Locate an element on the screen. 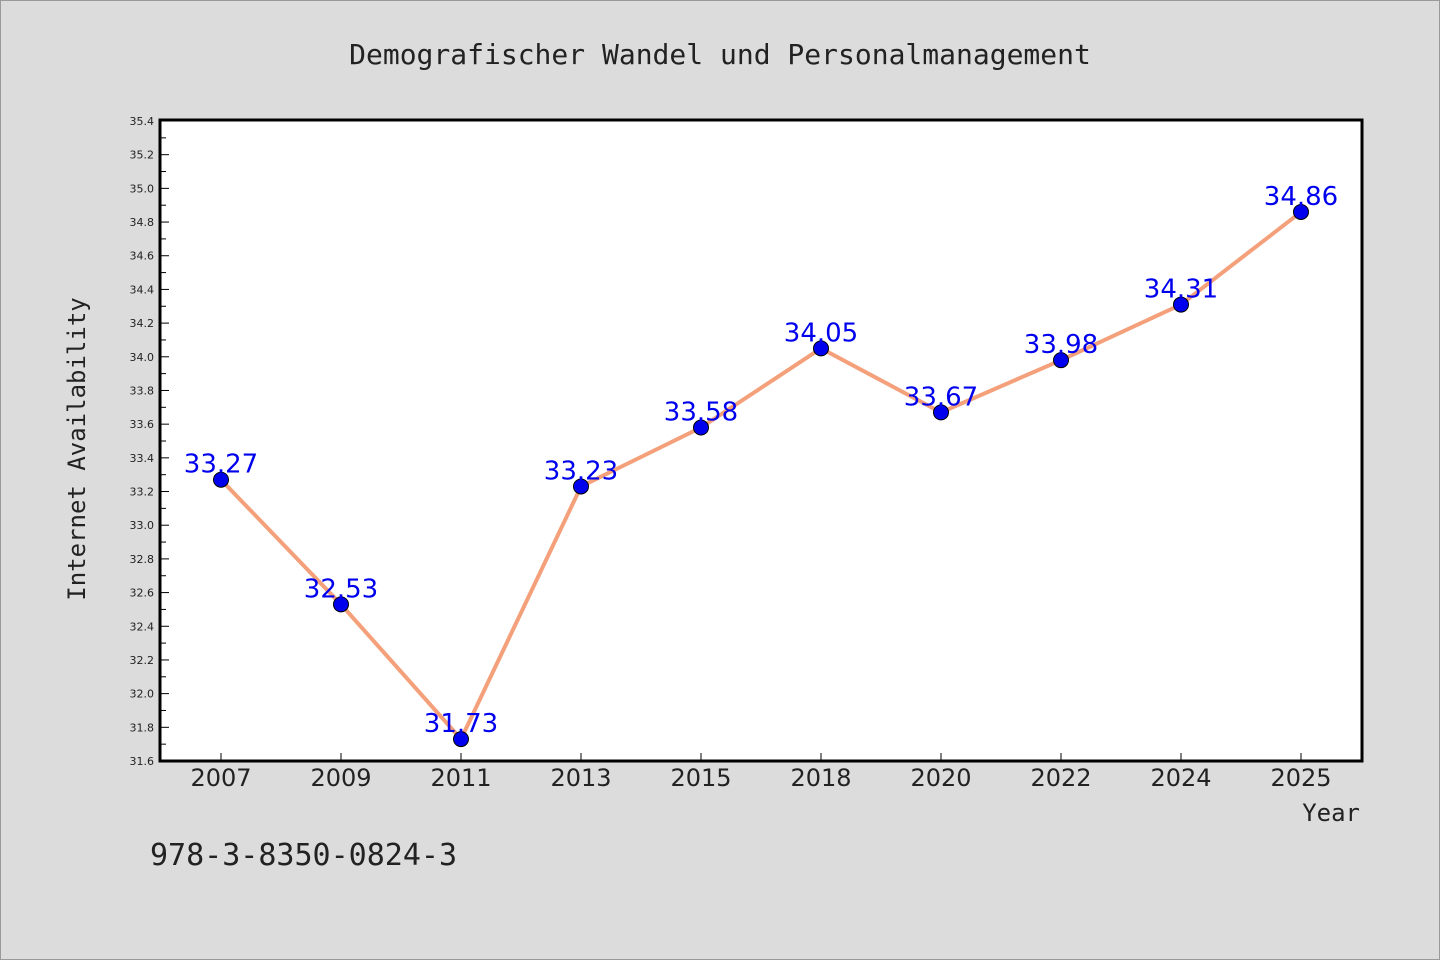 The width and height of the screenshot is (1440, 960). data-label: 33.27 is located at coordinates (221, 465).